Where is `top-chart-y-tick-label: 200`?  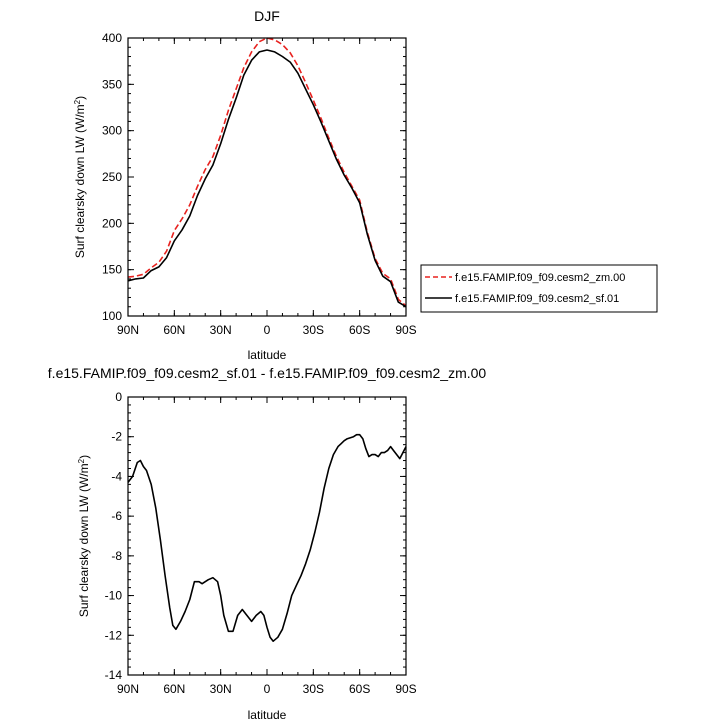
top-chart-y-tick-label: 200 is located at coordinates (112, 223).